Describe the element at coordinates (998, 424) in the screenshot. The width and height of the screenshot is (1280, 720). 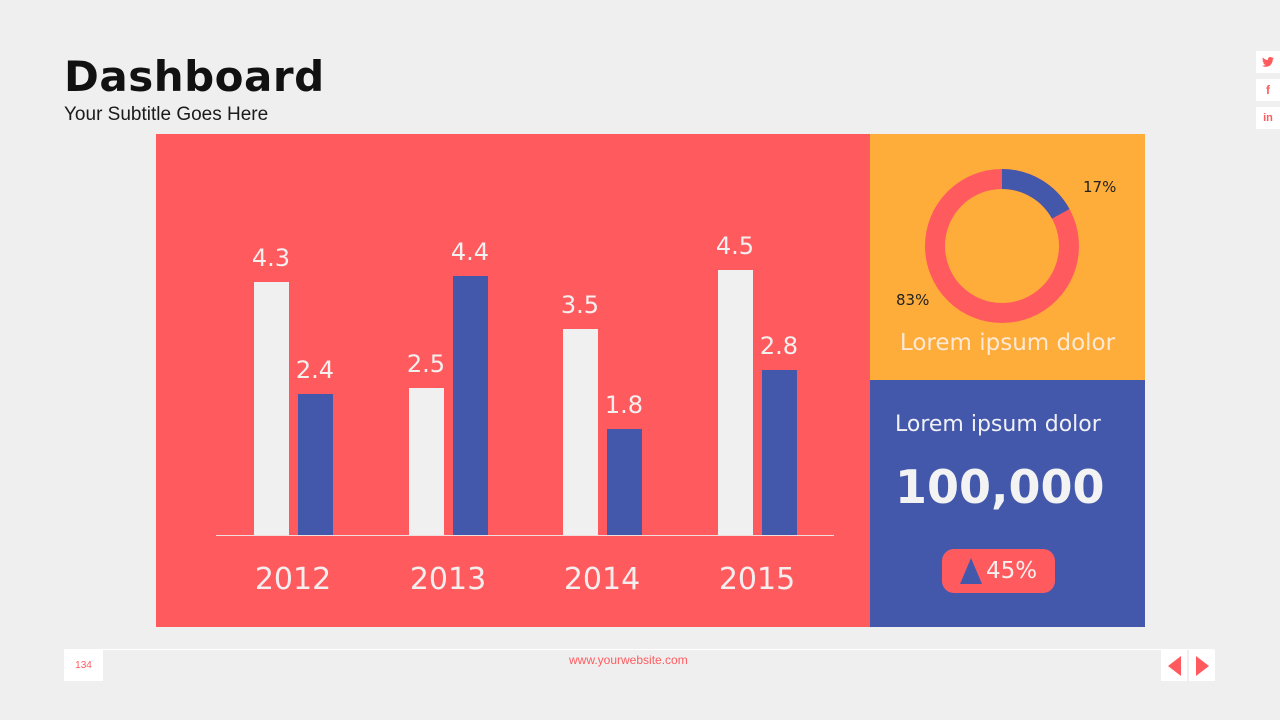
I see `kpi-caption: Lorem ipsum dolor` at that location.